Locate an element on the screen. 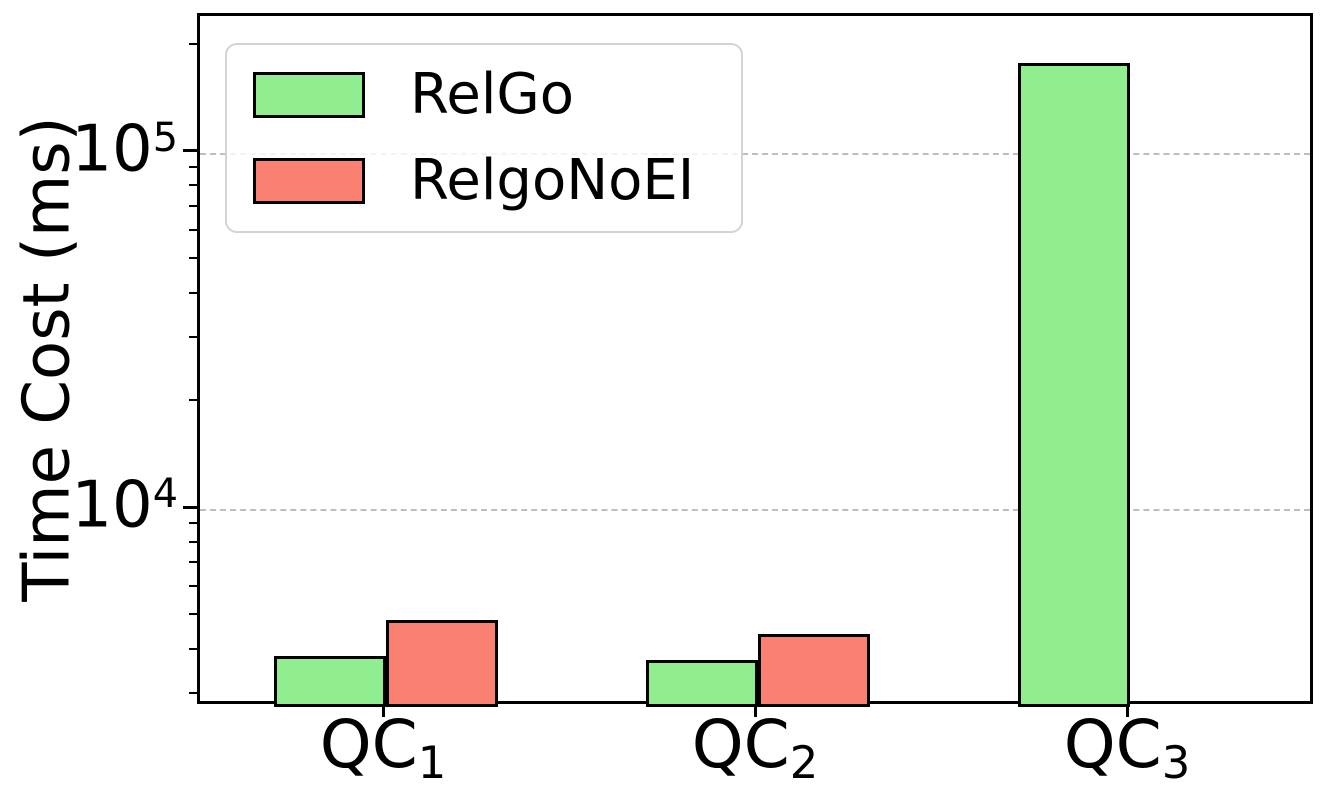 The height and width of the screenshot is (789, 1328). x-tick-label-qc1: QC1 is located at coordinates (383, 749).